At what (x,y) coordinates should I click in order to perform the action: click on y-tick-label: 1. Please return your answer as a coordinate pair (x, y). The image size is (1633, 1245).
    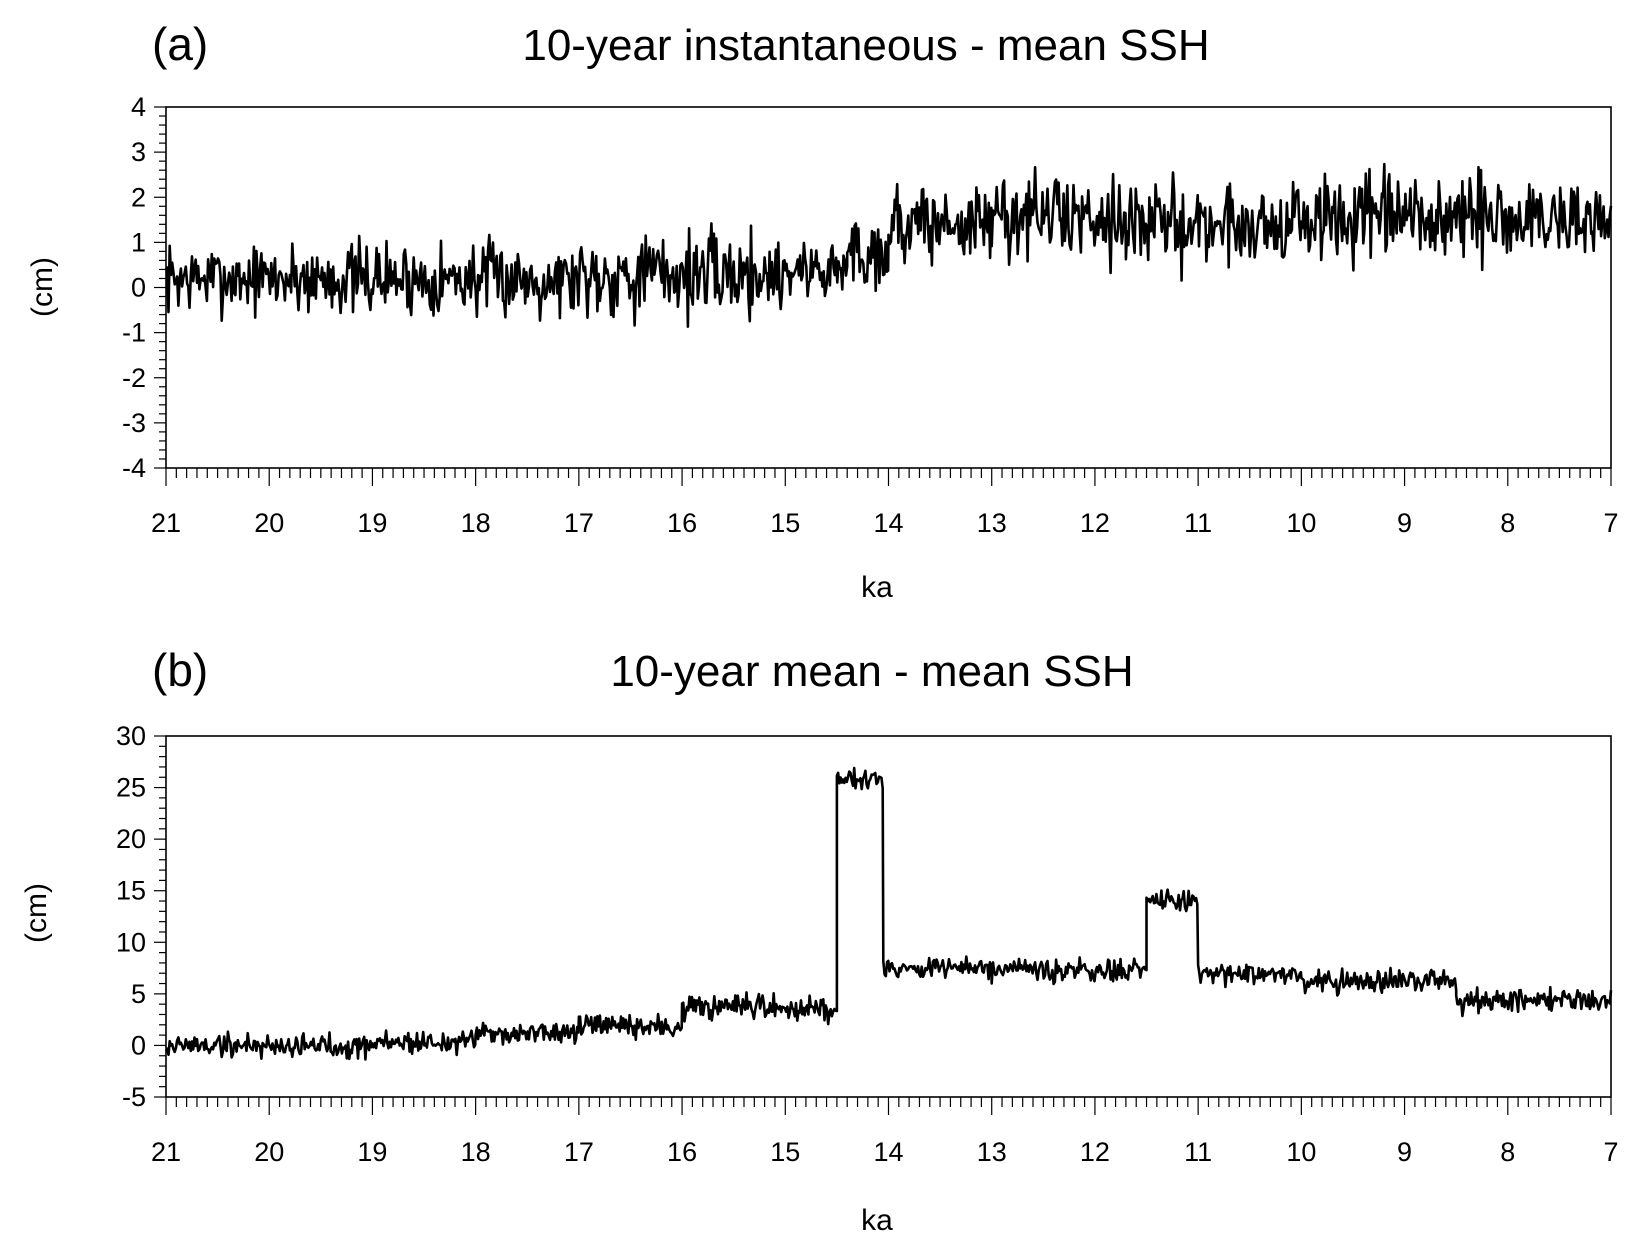
    Looking at the image, I should click on (138, 242).